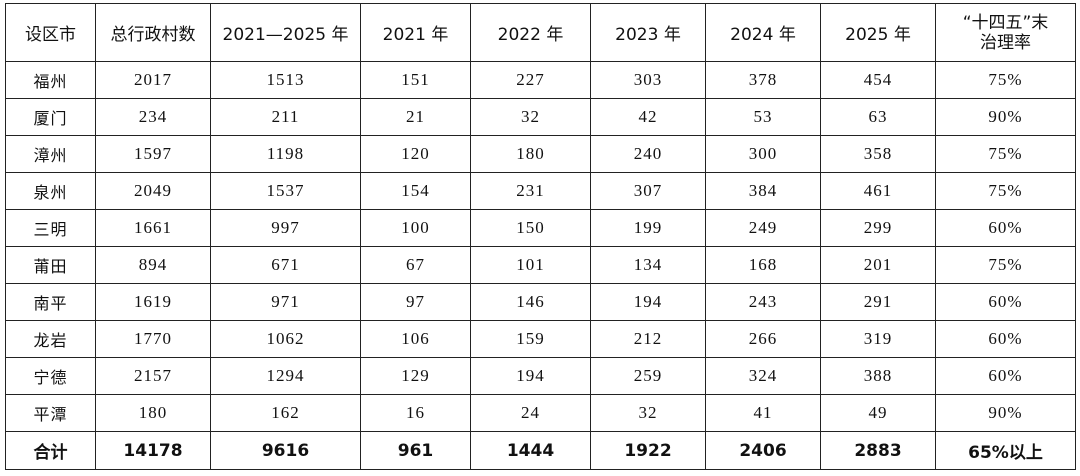  I want to click on body-cell: 2017, so click(153, 80).